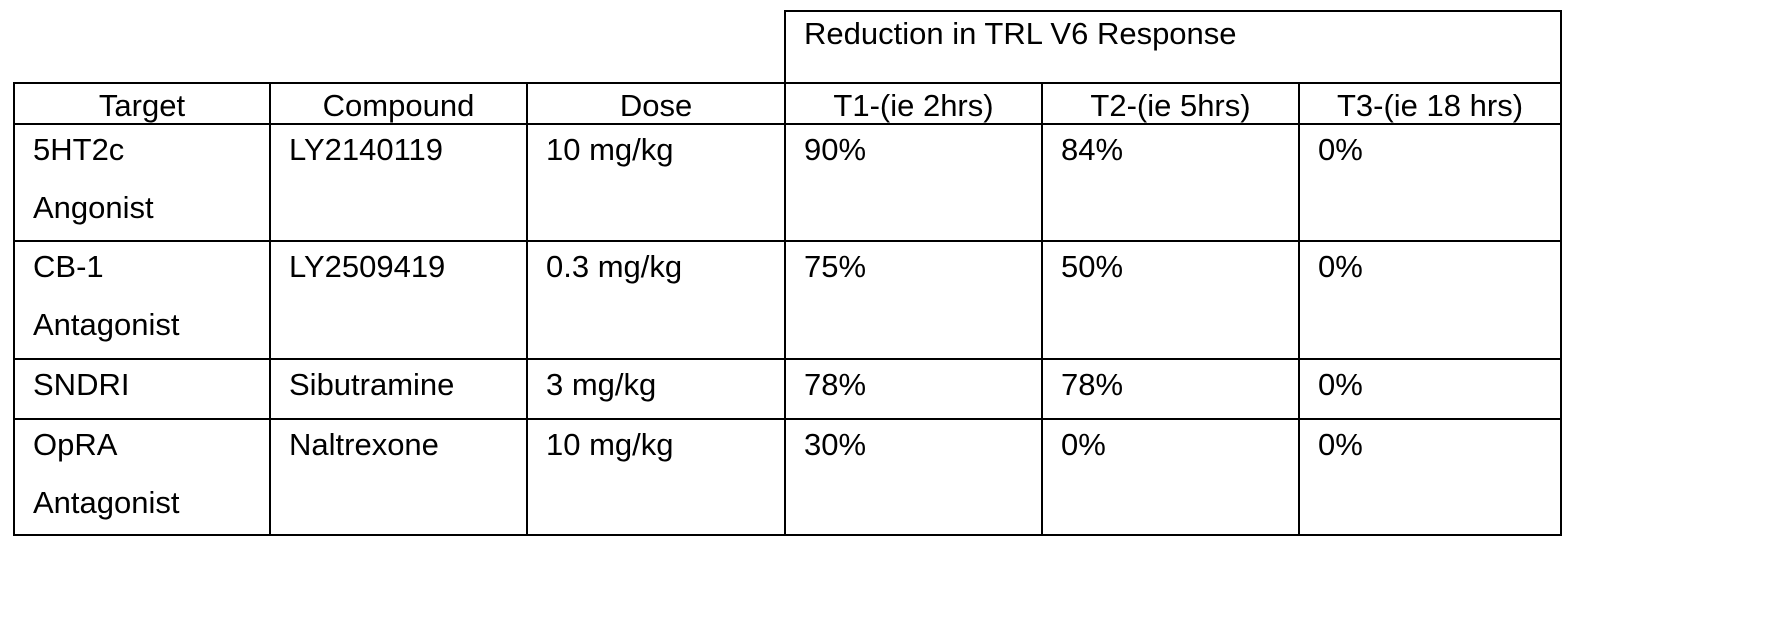 Image resolution: width=1769 pixels, height=619 pixels. I want to click on target-cell: OpRA Antagonist, so click(142, 477).